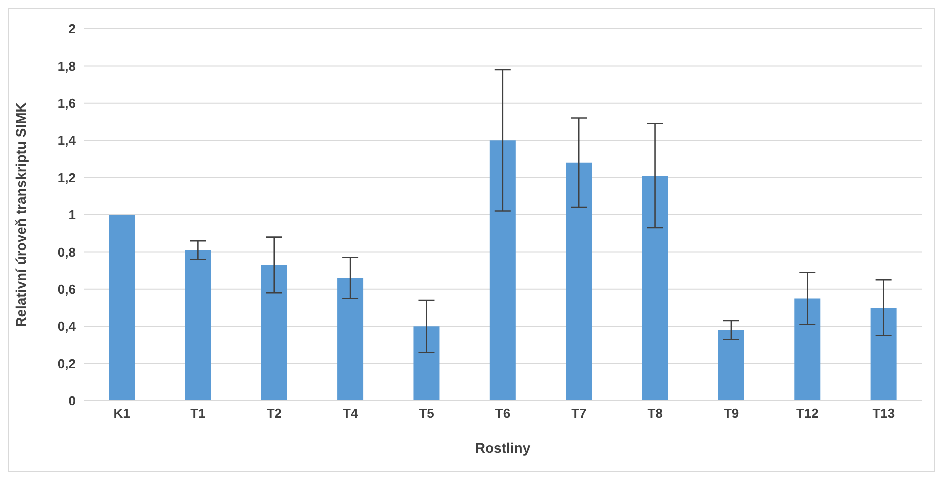  Describe the element at coordinates (67, 364) in the screenshot. I see `y-tick-label: 0,2` at that location.